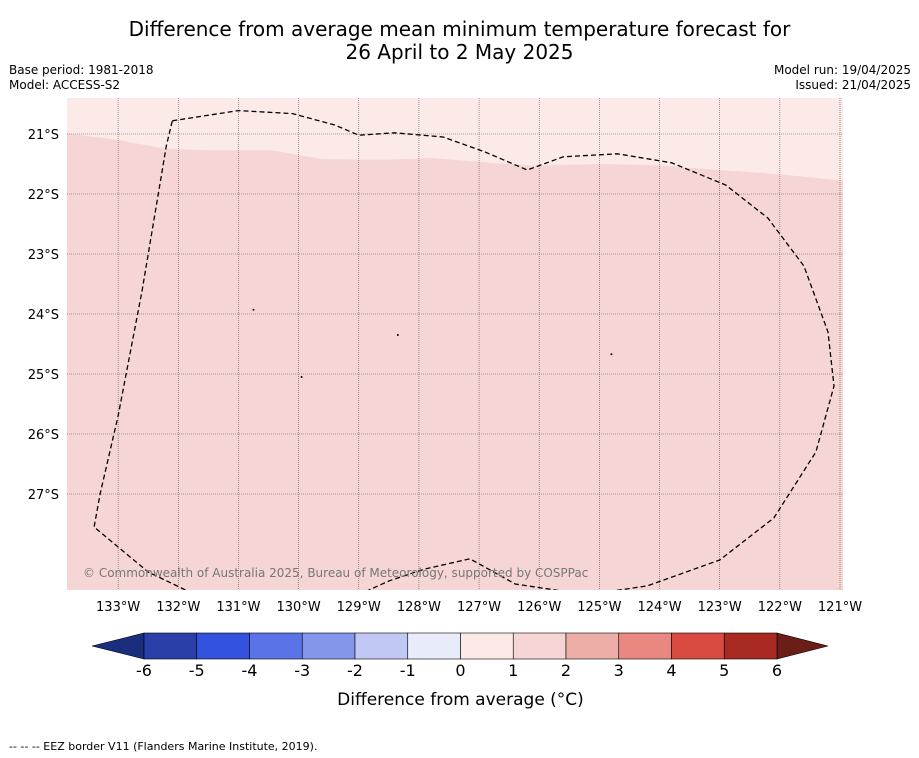  I want to click on colorbar-tick-label: -3, so click(302, 670).